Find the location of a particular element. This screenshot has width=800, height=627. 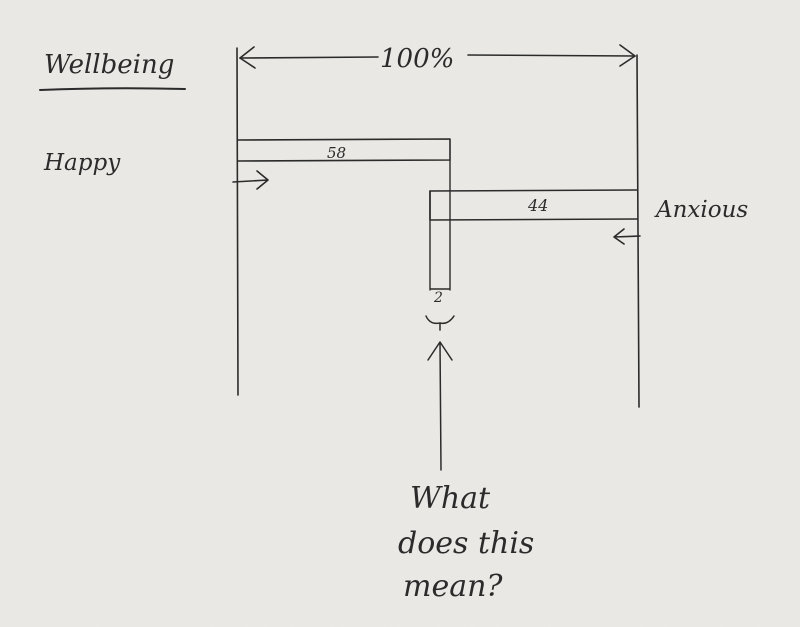

anxious-direction-arrow is located at coordinates (627, 236).